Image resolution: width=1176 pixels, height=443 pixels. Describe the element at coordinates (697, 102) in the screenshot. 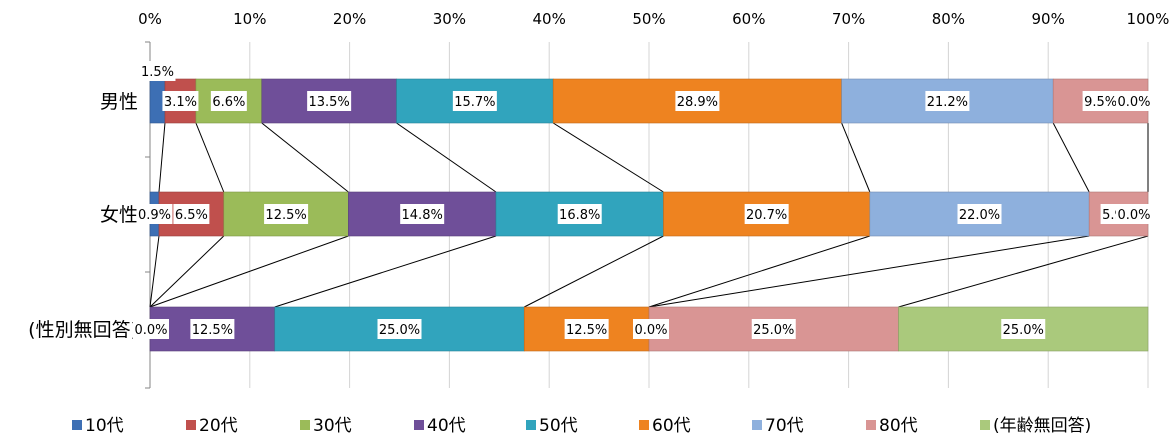

I see `data-label-text: 28.9%` at that location.